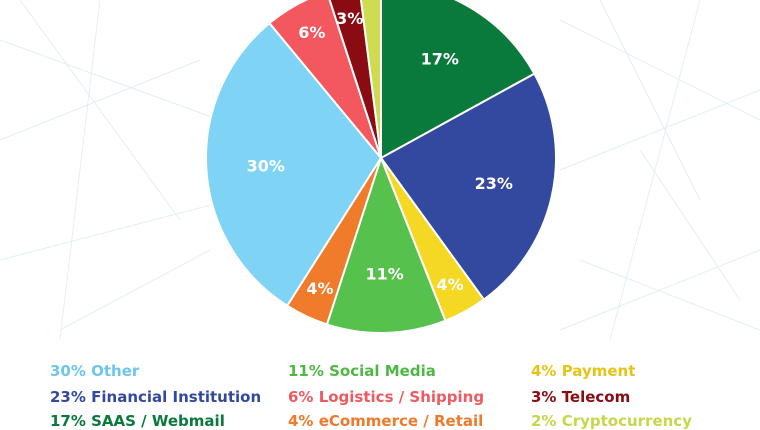 This screenshot has width=760, height=430. What do you see at coordinates (440, 59) in the screenshot?
I see `slice-label-saas-webmail: 17%` at bounding box center [440, 59].